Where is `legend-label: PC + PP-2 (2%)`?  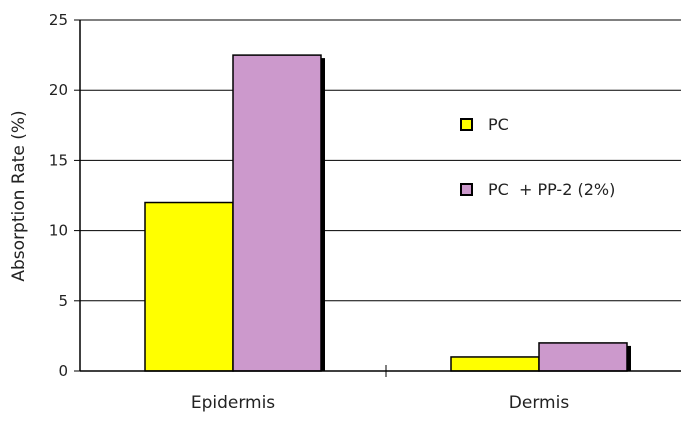
legend-label: PC + PP-2 (2%) is located at coordinates (551, 189).